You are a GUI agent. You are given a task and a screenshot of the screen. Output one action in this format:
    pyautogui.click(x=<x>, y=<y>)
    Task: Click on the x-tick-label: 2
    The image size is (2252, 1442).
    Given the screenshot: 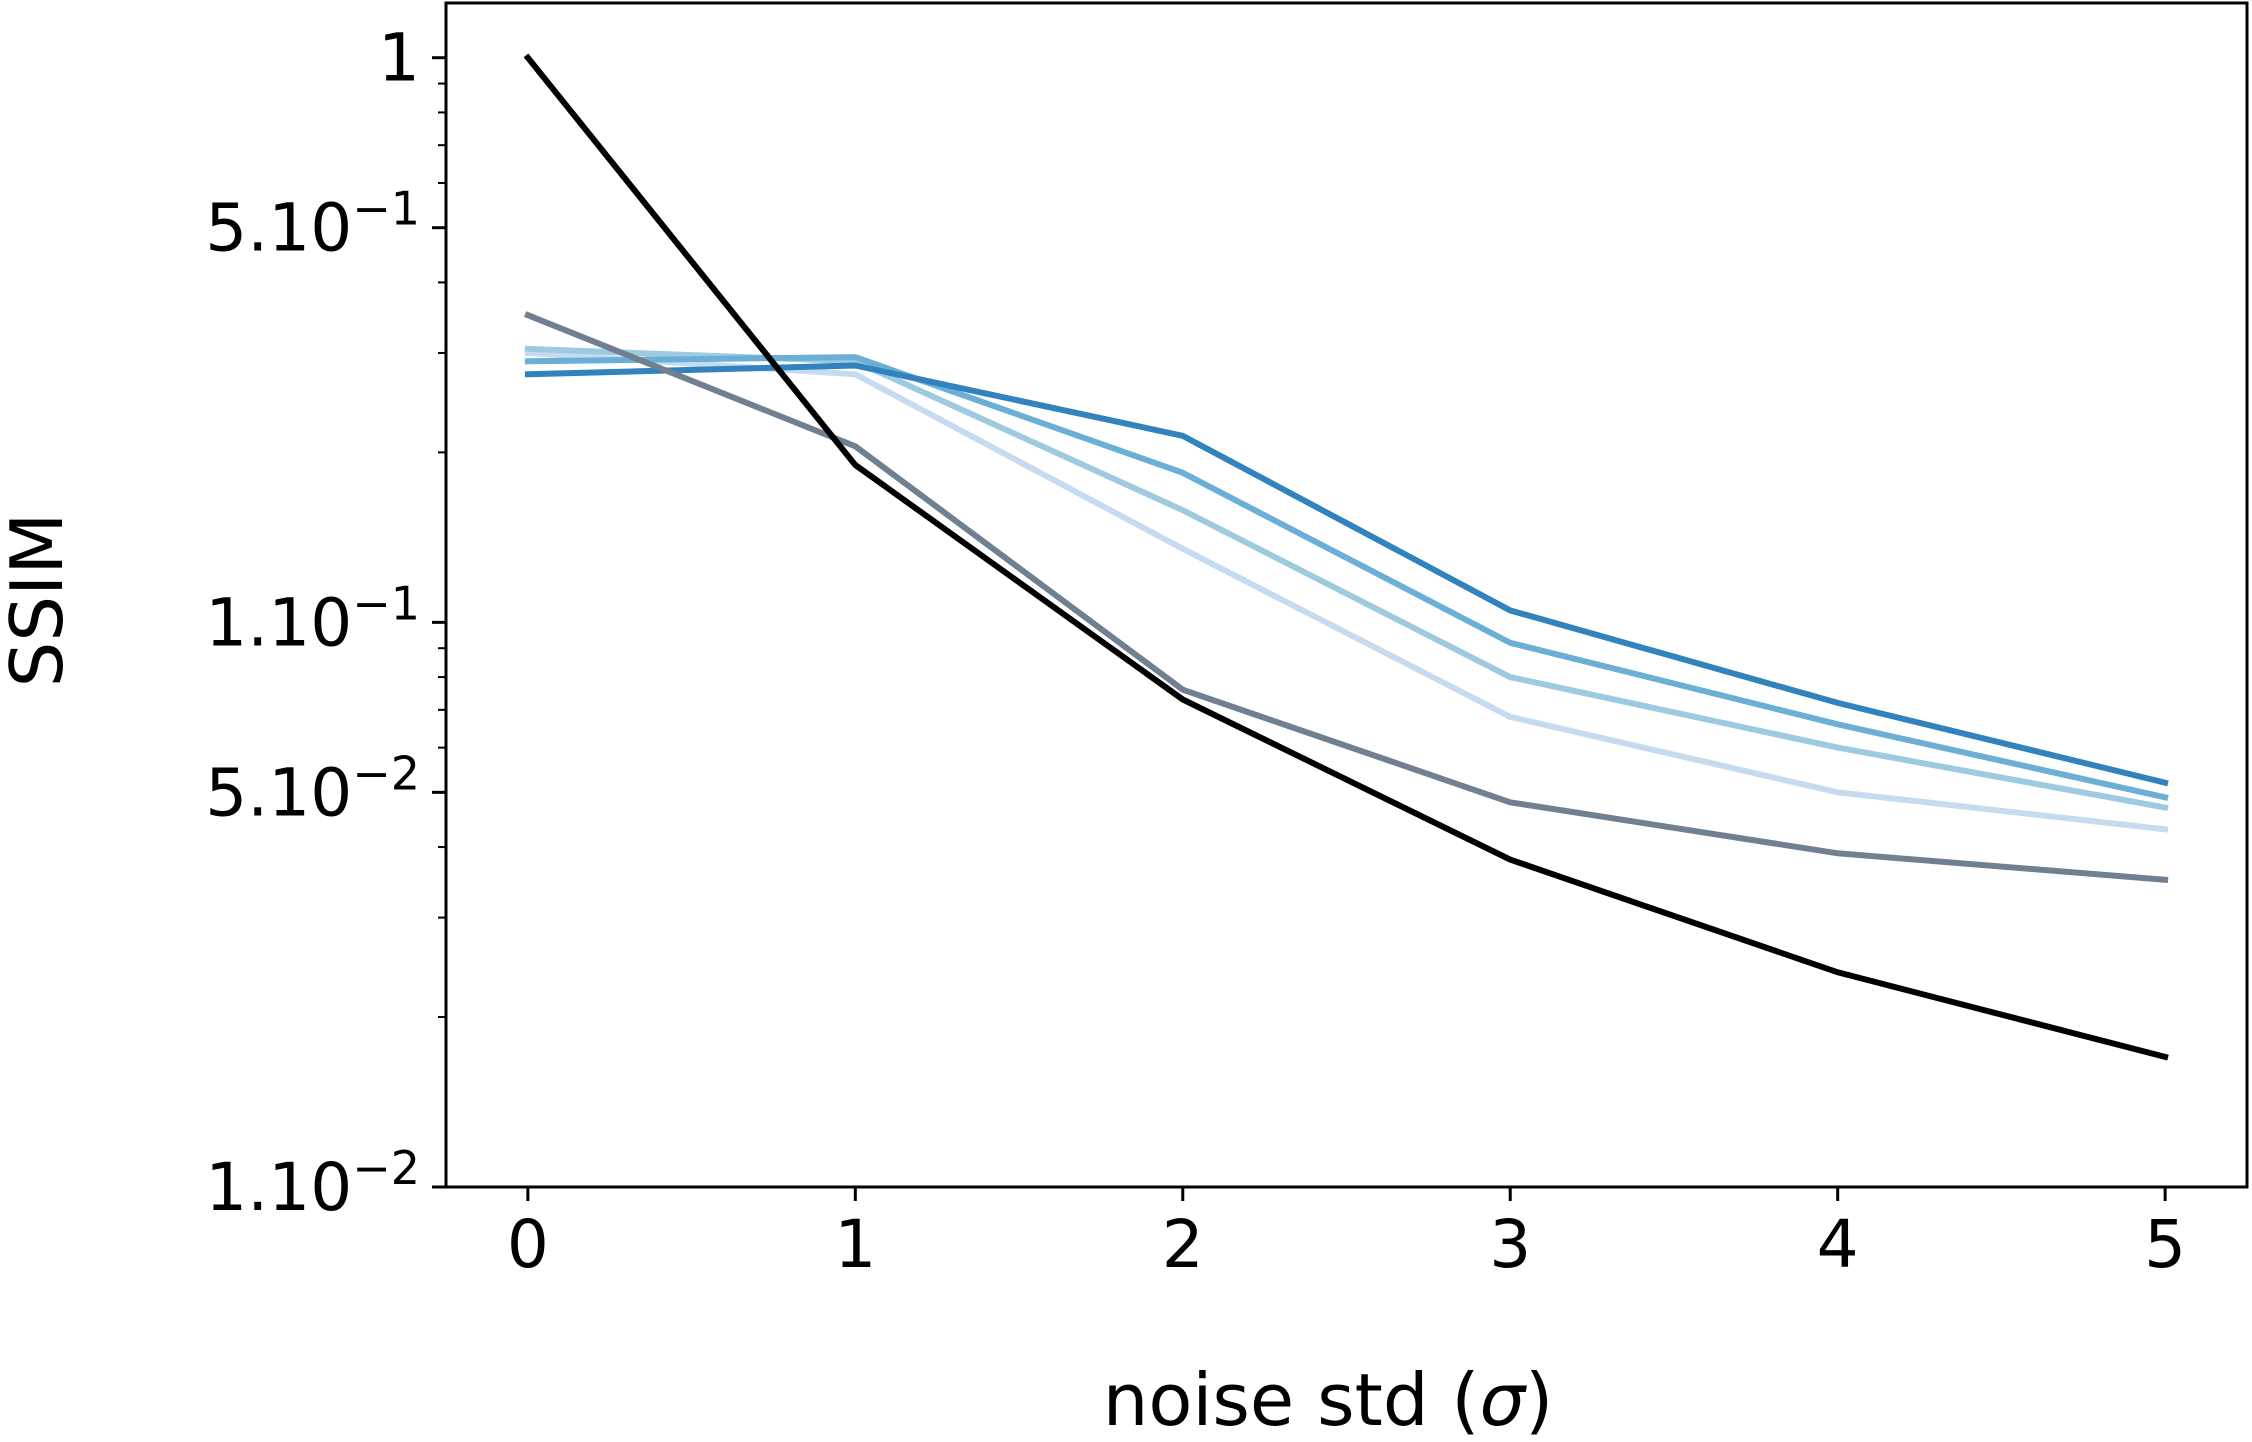 What is the action you would take?
    pyautogui.click(x=1183, y=1244)
    